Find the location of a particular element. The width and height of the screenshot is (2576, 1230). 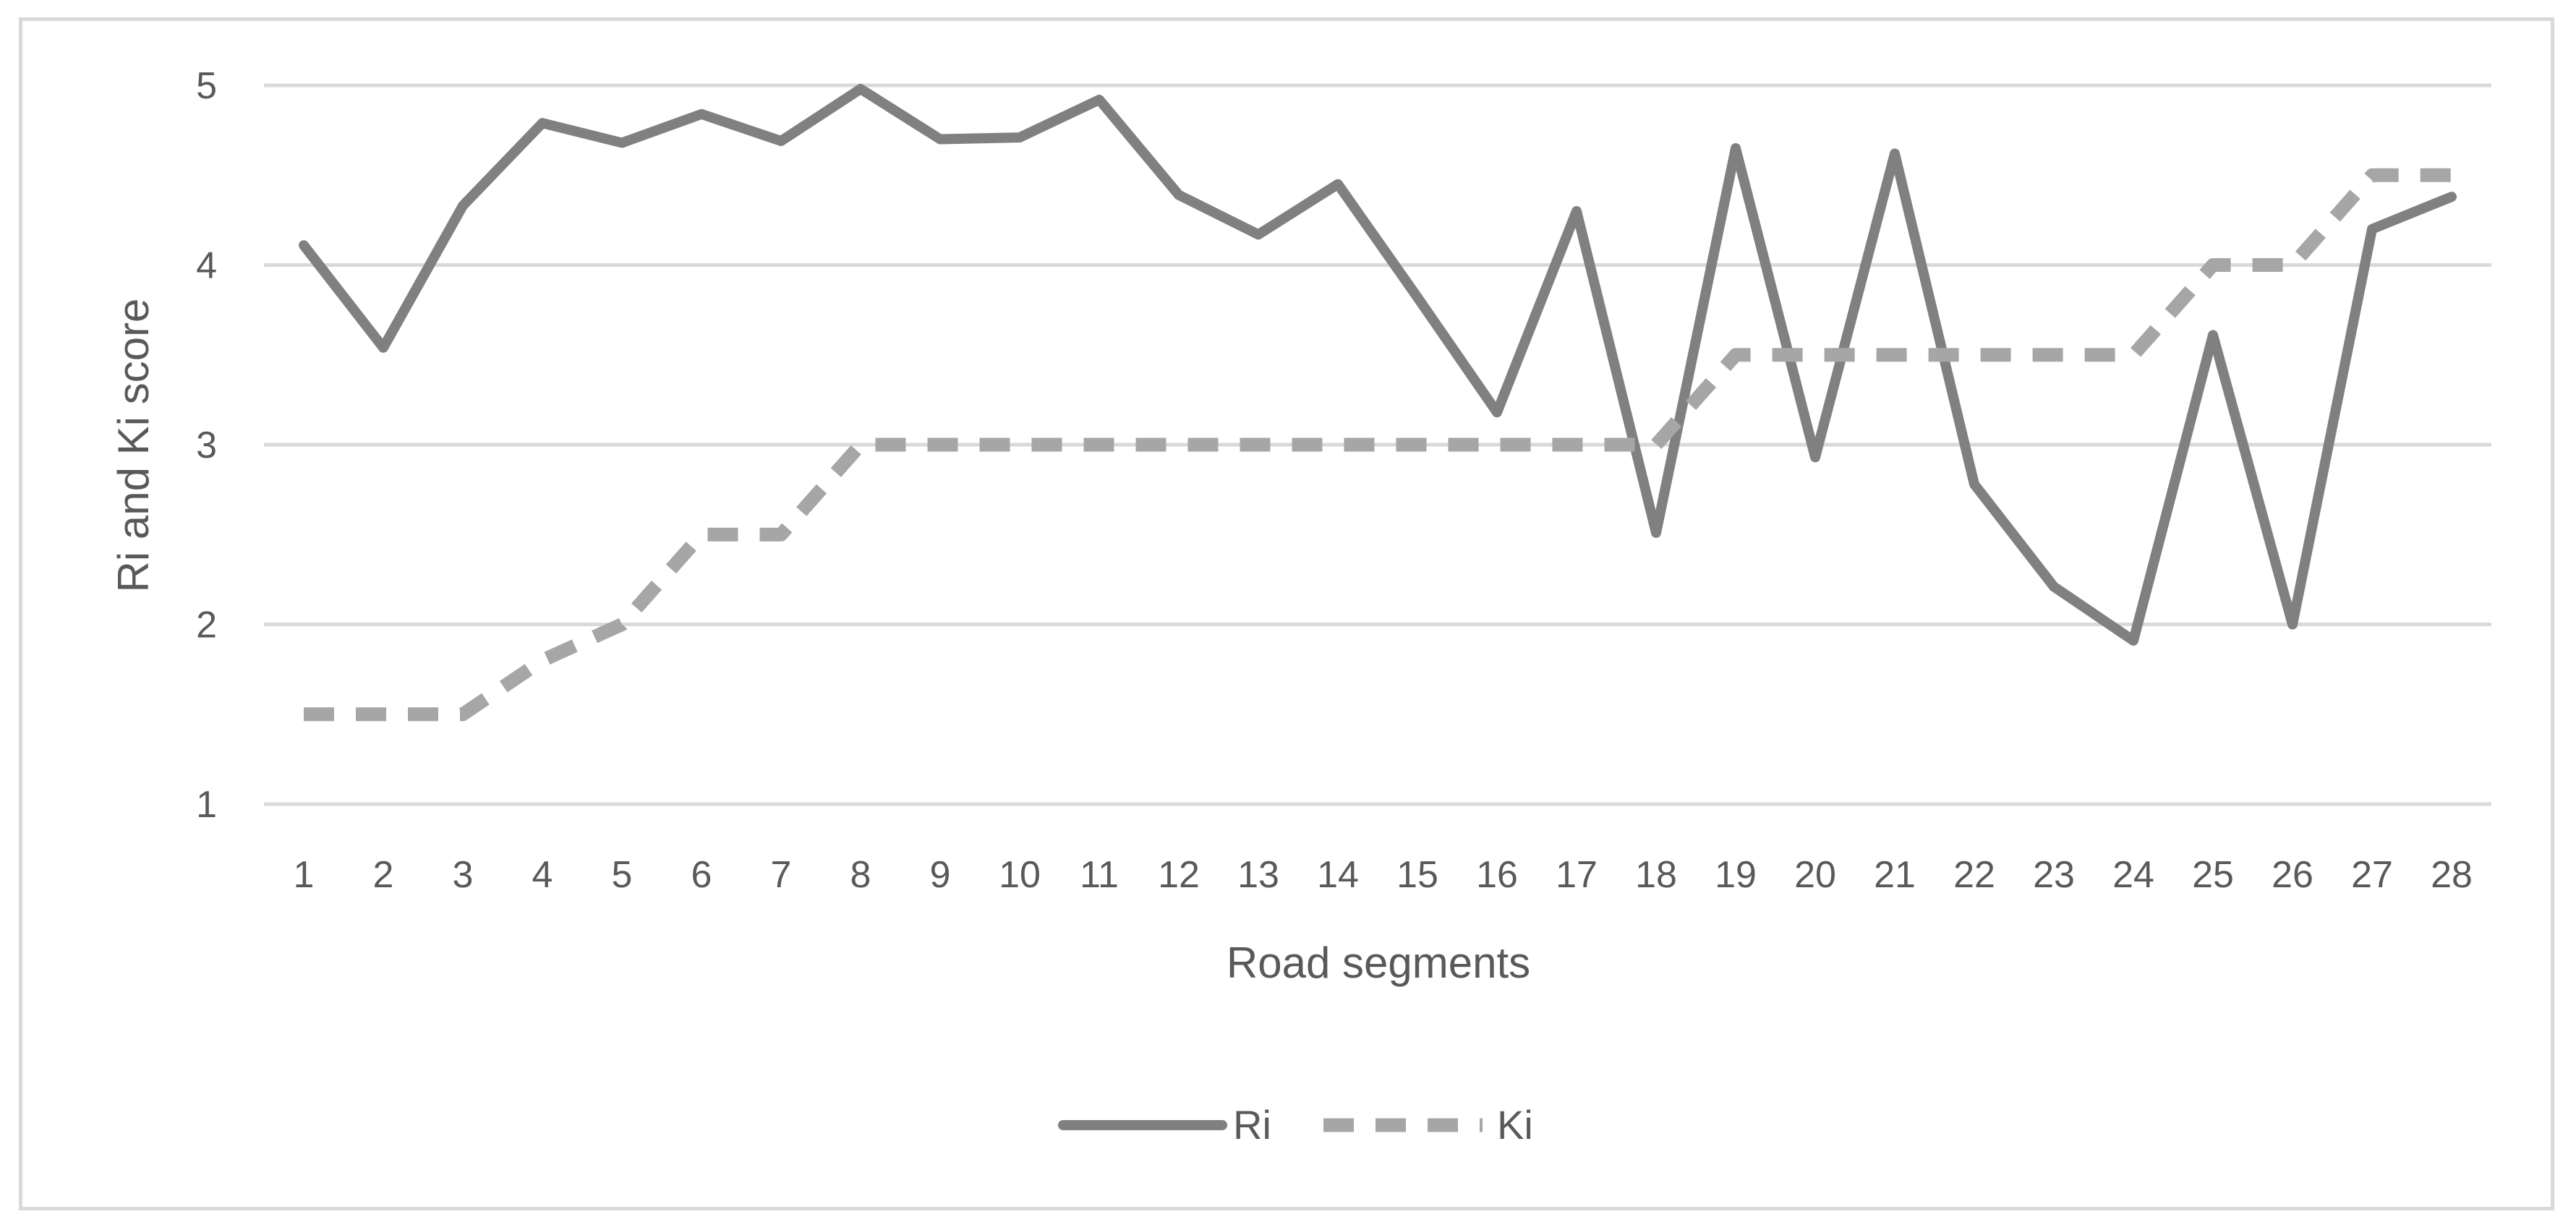

x-tick-label: 22 is located at coordinates (1974, 875).